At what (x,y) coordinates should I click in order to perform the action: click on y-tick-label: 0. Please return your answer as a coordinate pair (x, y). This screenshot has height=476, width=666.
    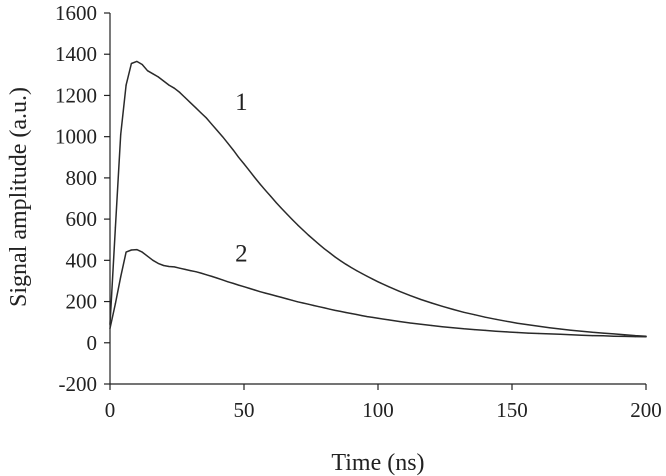
    Looking at the image, I should click on (92, 343).